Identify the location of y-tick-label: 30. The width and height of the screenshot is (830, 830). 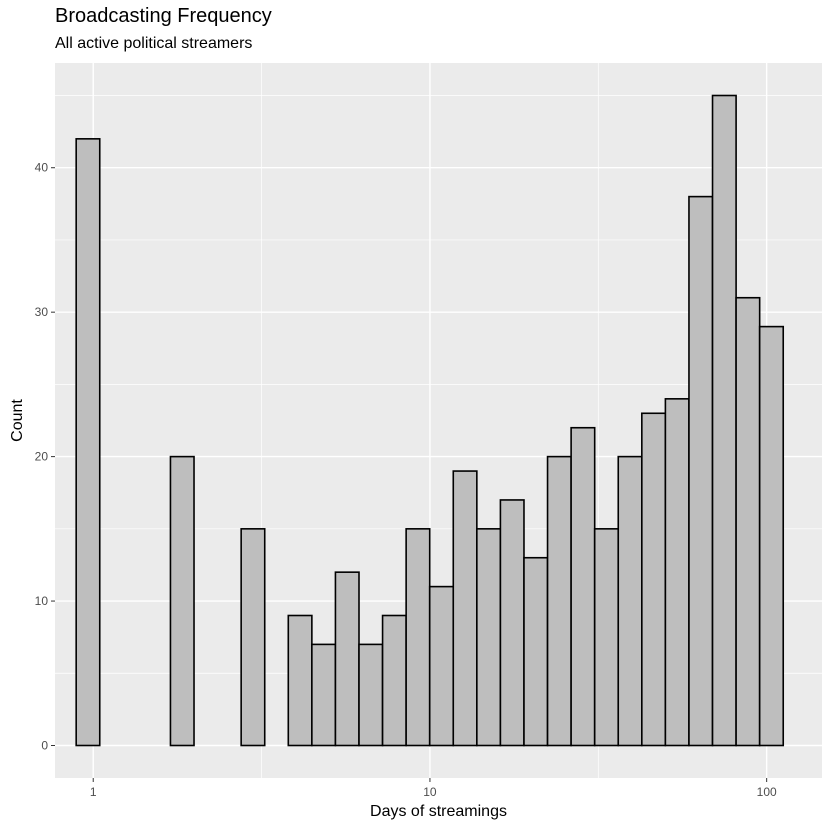
(42, 312).